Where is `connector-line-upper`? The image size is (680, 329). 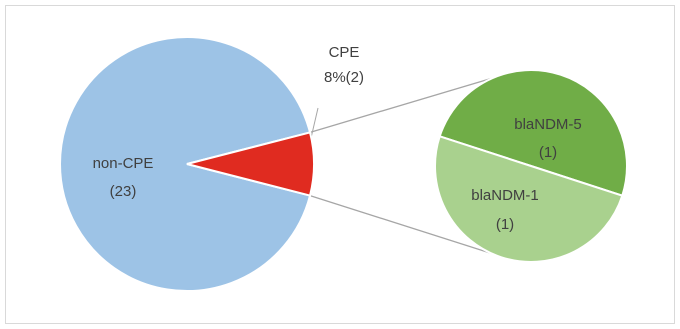
connector-line-upper is located at coordinates (405, 104).